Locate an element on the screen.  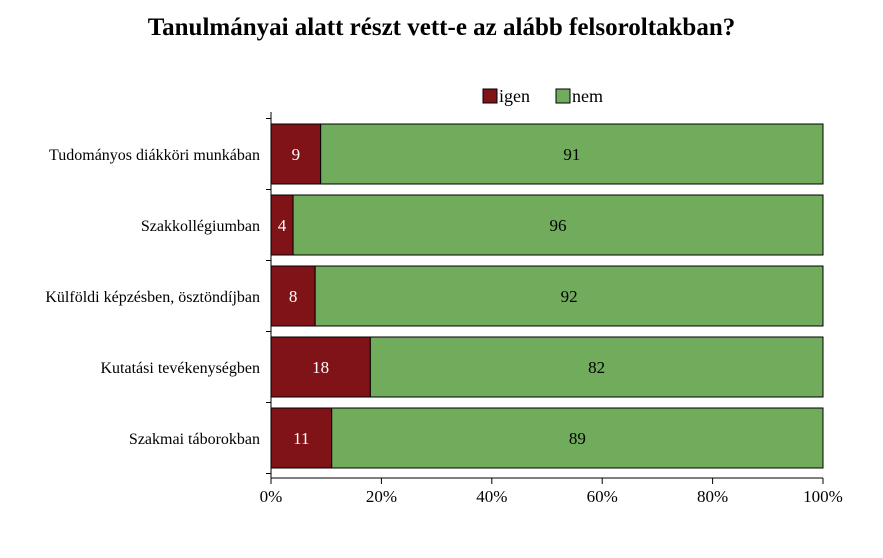
data-label-nem: 82 is located at coordinates (596, 367).